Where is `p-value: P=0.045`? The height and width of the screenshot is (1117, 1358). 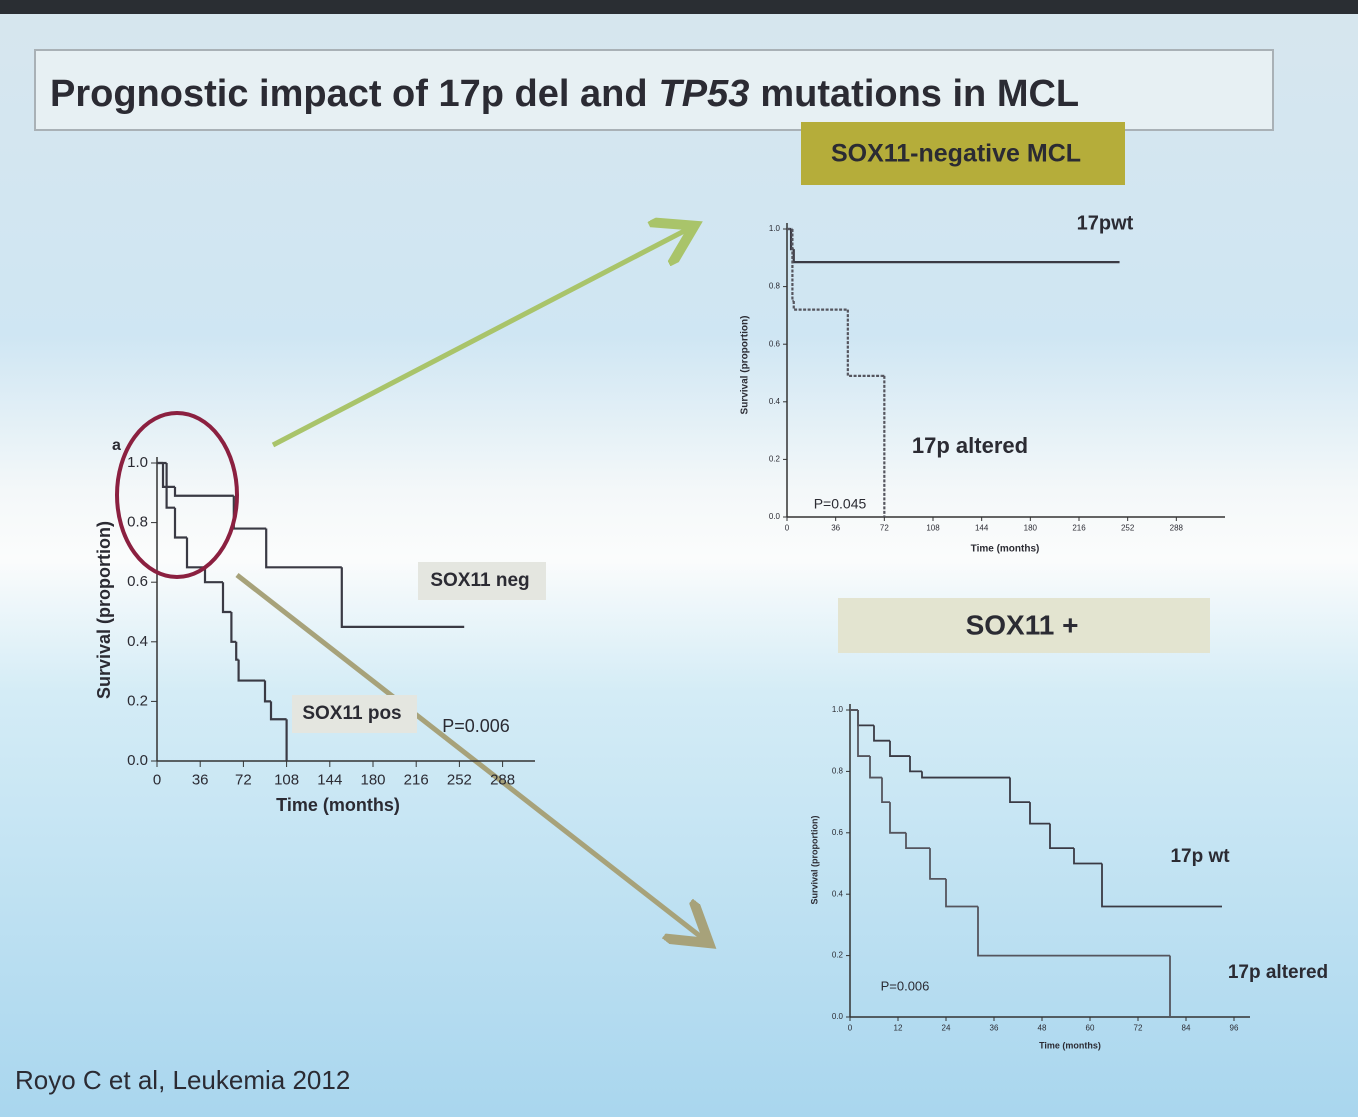
p-value: P=0.045 is located at coordinates (840, 504).